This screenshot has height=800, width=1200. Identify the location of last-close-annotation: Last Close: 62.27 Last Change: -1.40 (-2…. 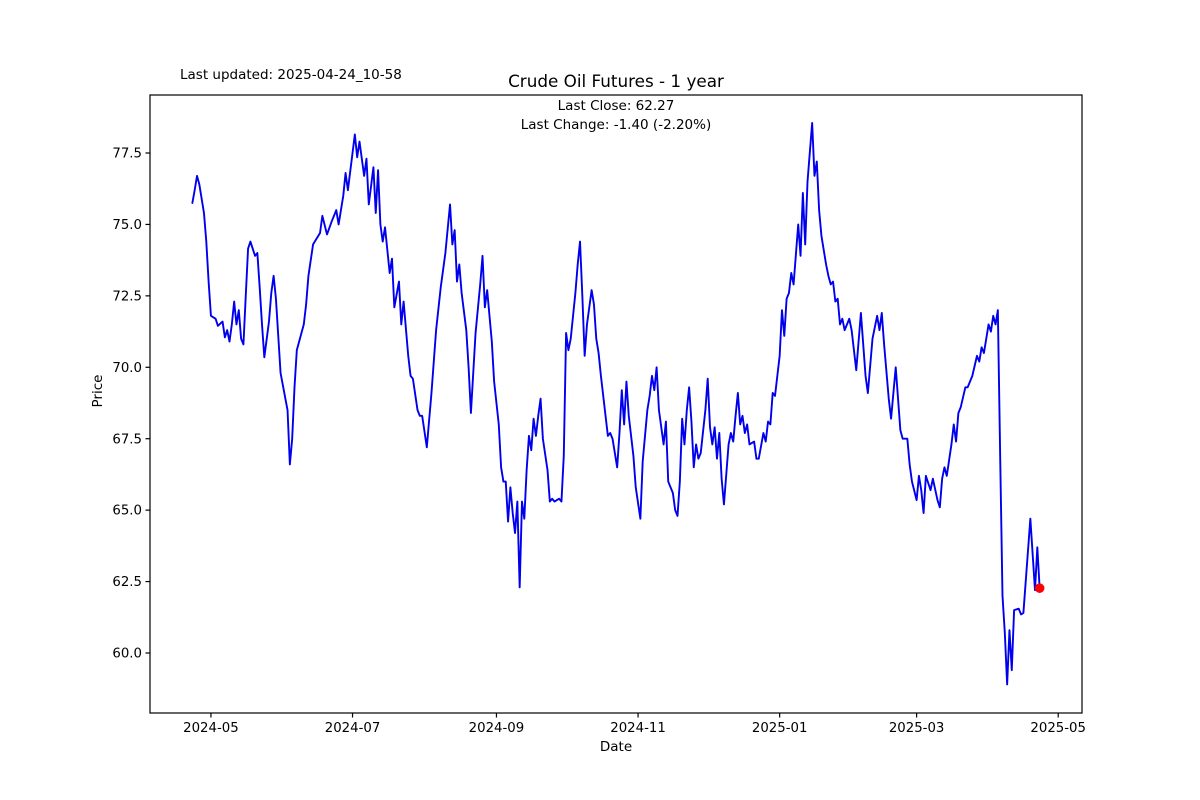
(616, 116).